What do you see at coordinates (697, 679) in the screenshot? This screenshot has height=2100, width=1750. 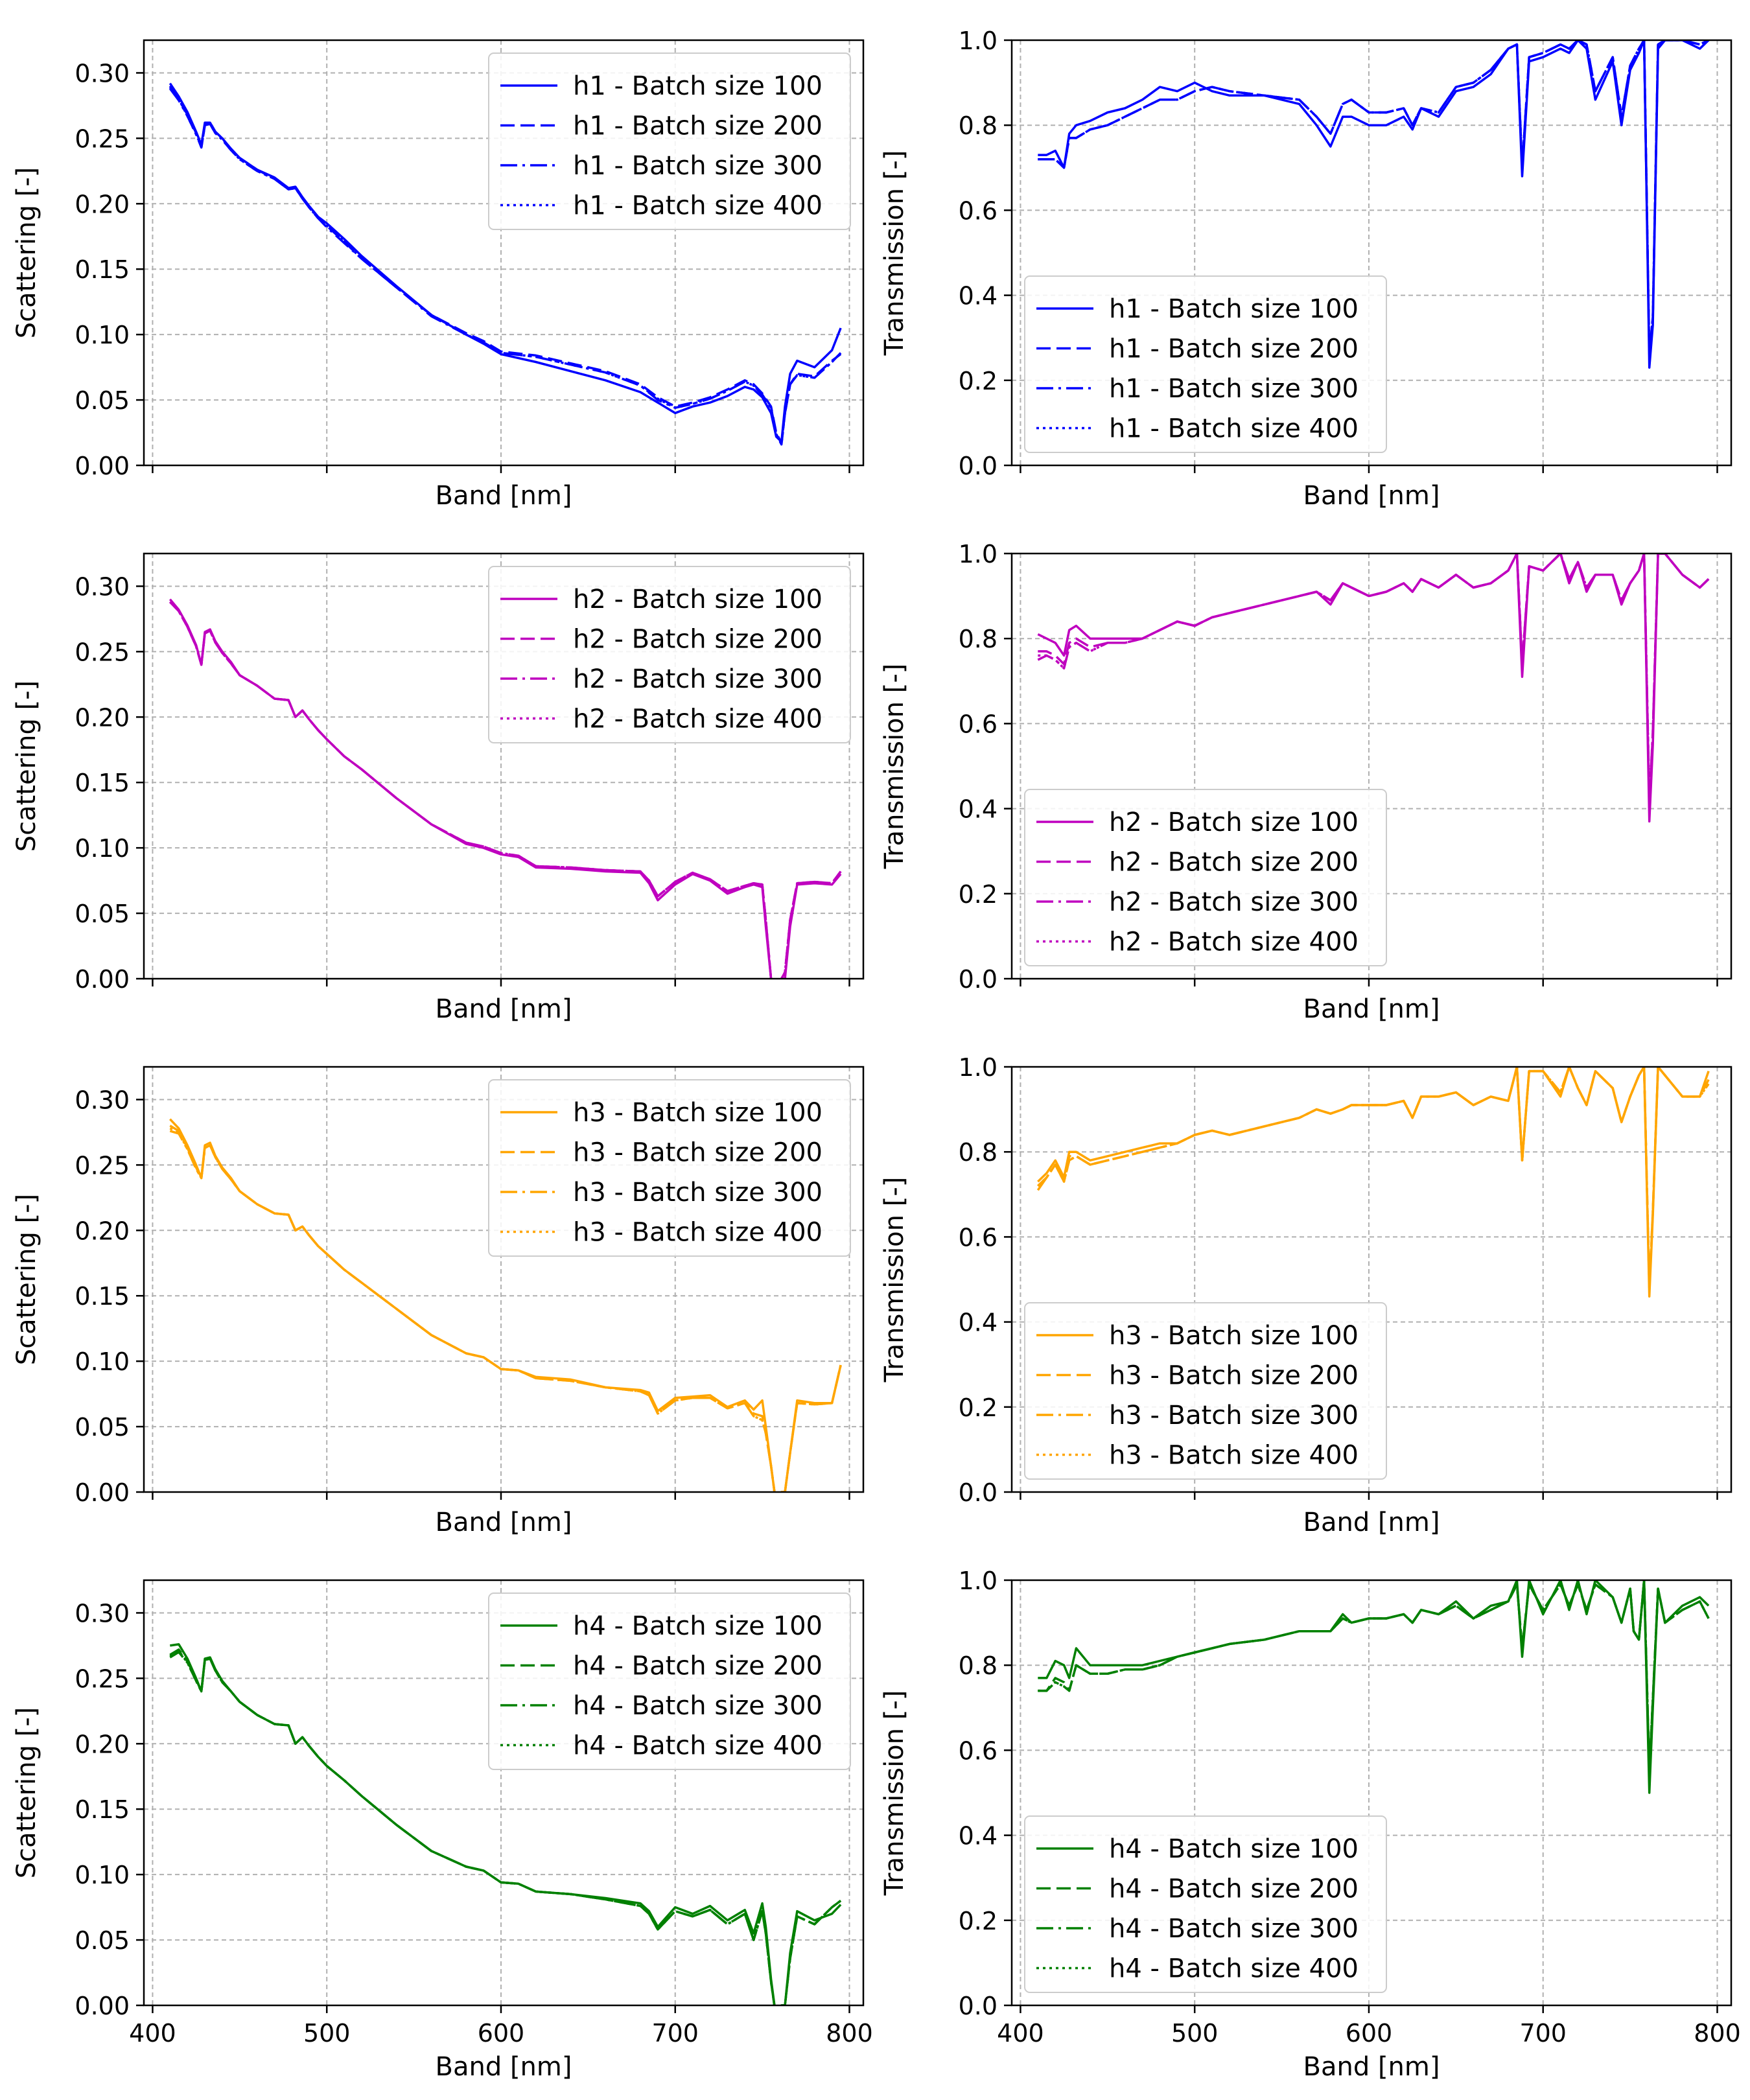 I see `legend-label-3: h2 - Batch size 300` at bounding box center [697, 679].